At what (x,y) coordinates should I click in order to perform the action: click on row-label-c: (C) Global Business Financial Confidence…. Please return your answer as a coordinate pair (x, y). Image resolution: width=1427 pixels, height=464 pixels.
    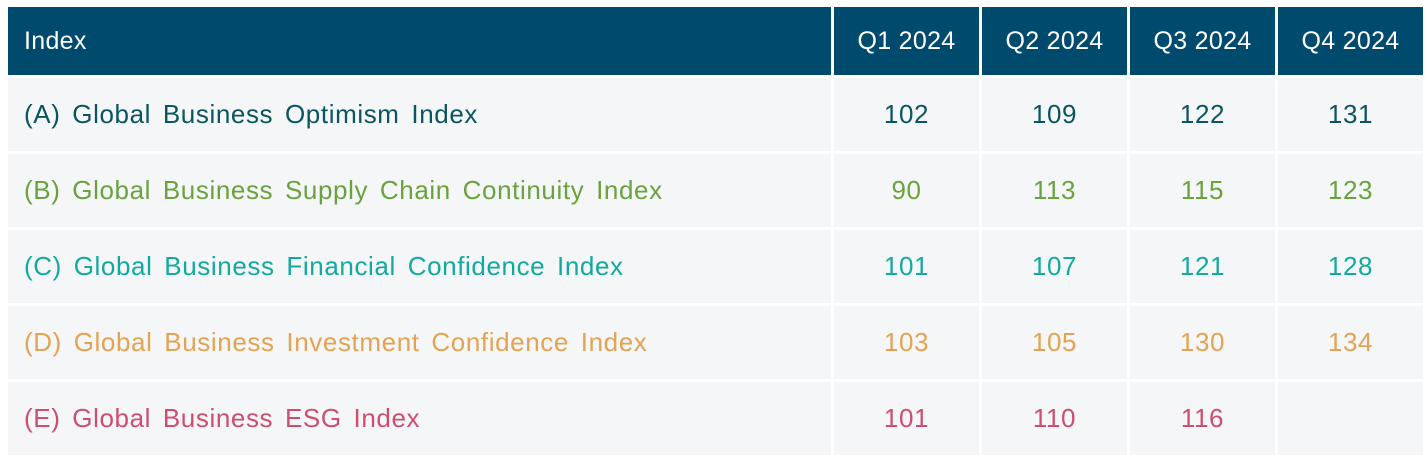
    Looking at the image, I should click on (419, 266).